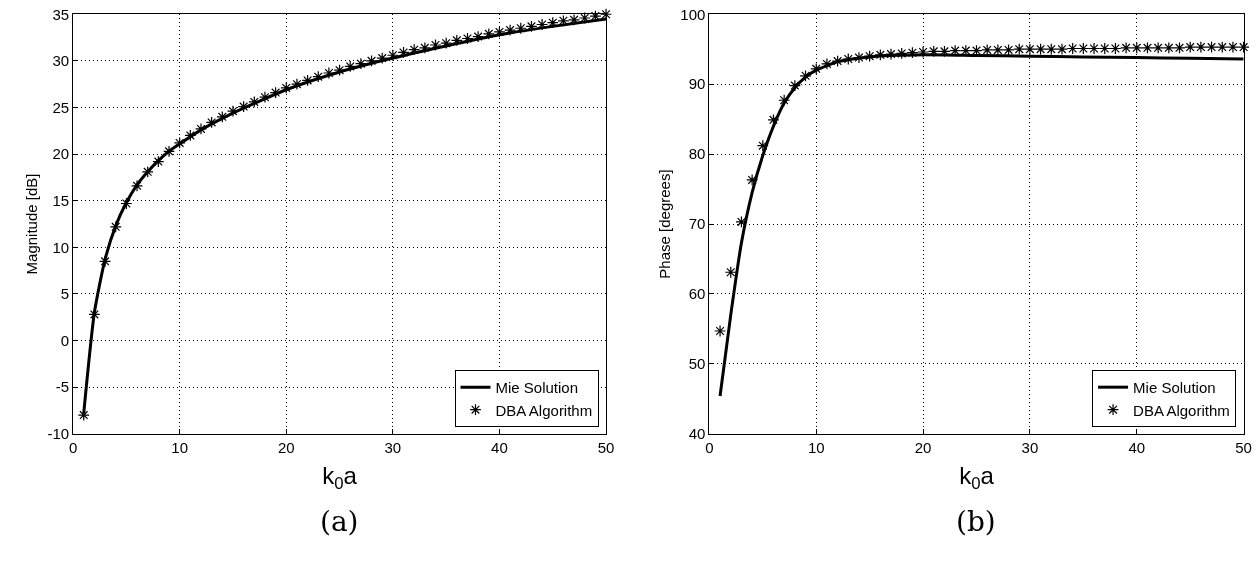 The height and width of the screenshot is (570, 1260). Describe the element at coordinates (61, 107) in the screenshot. I see `y-tick-label: 25` at that location.